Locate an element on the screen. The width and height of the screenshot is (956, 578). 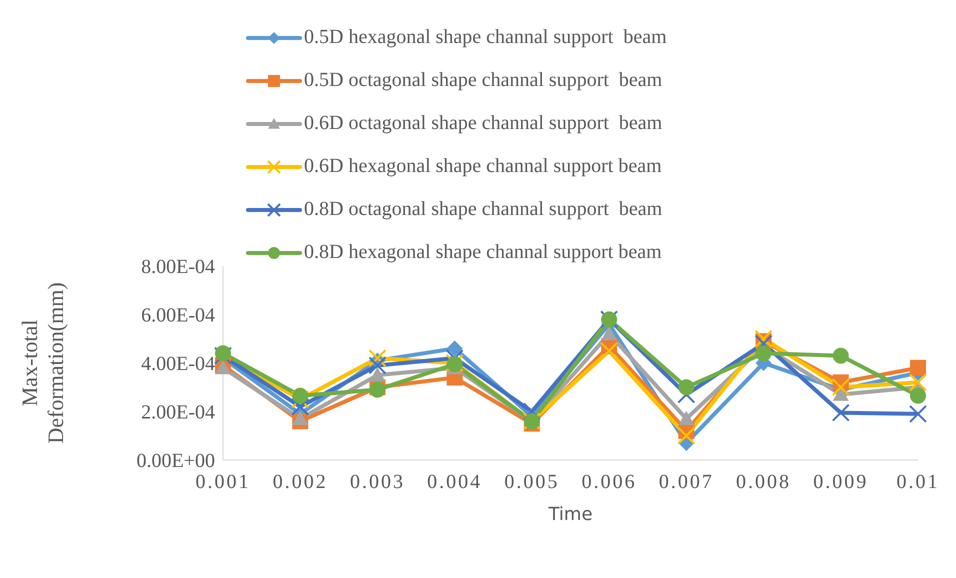
x-tick-label: 0.007 is located at coordinates (686, 482).